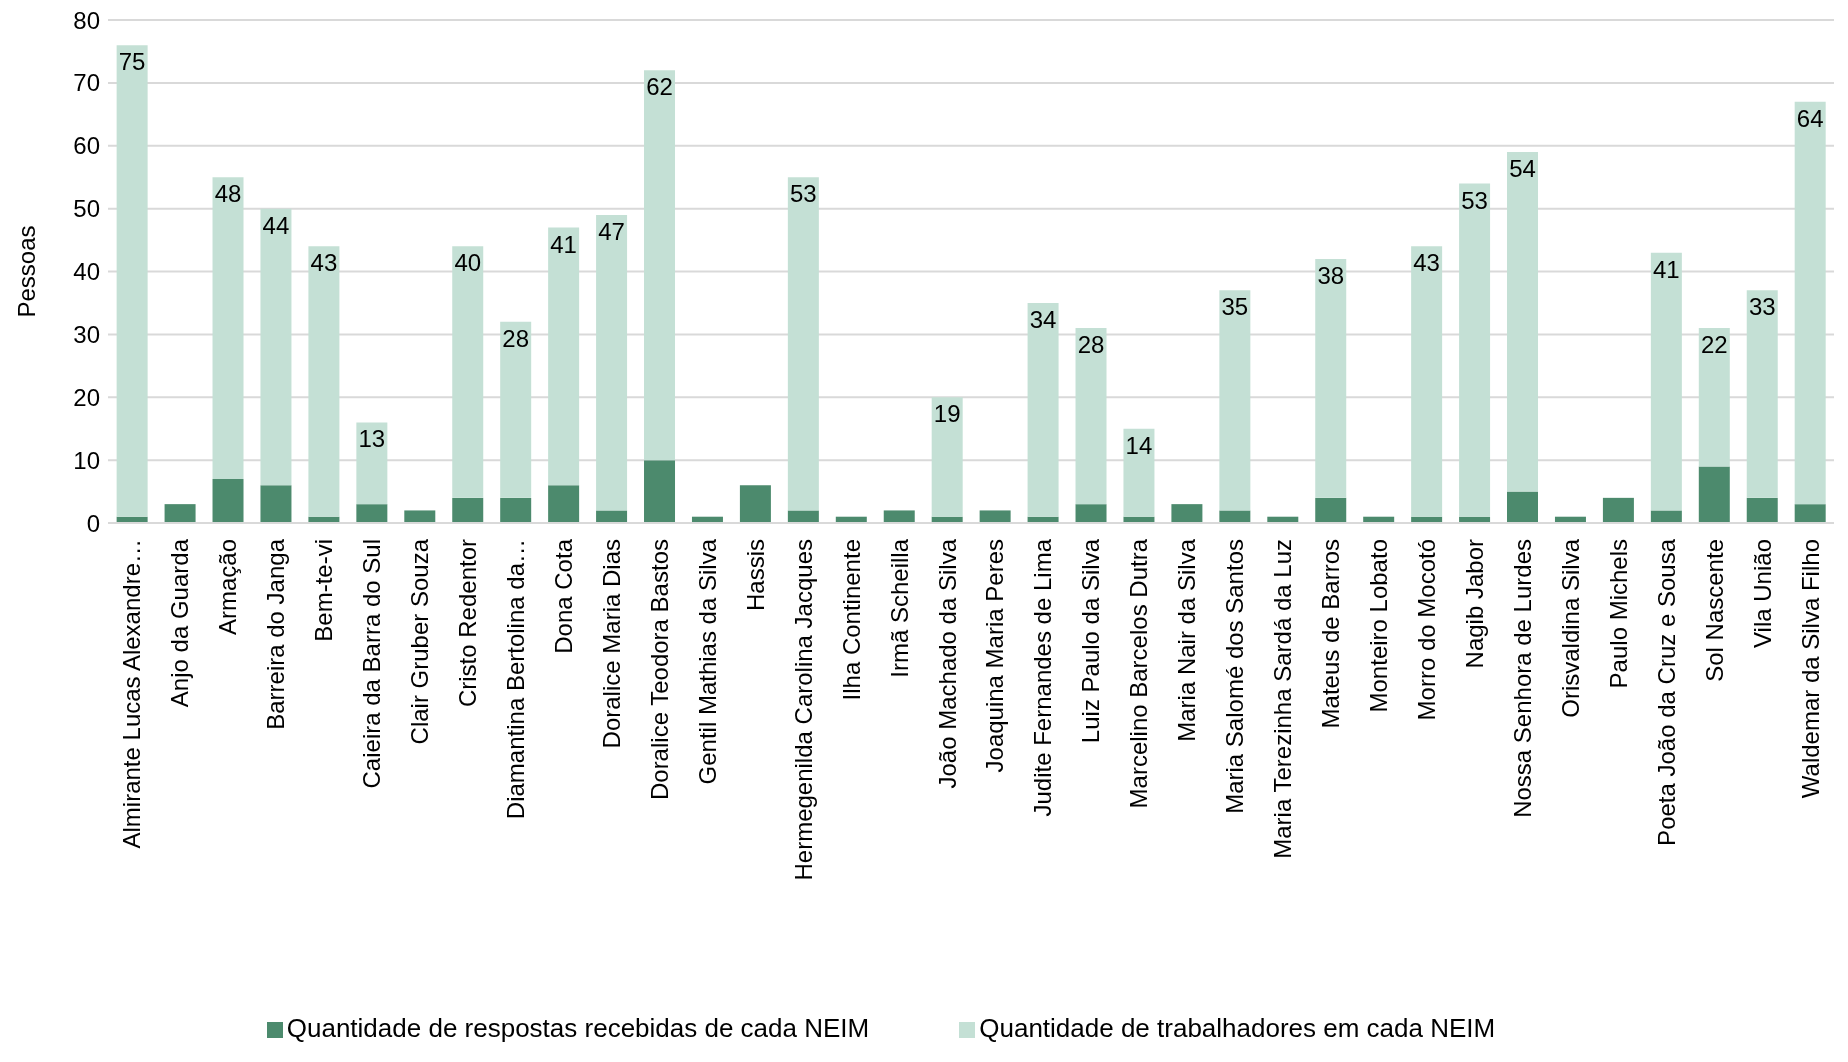 This screenshot has width=1848, height=1062. What do you see at coordinates (26, 271) in the screenshot?
I see `y-axis-title: Pessoas` at bounding box center [26, 271].